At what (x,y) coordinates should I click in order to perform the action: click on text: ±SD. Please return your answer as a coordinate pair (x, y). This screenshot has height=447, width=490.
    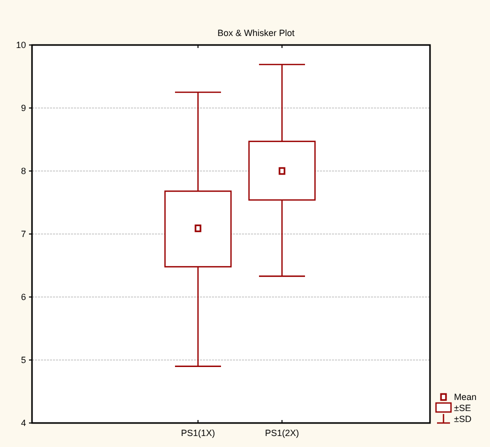
    Looking at the image, I should click on (463, 419).